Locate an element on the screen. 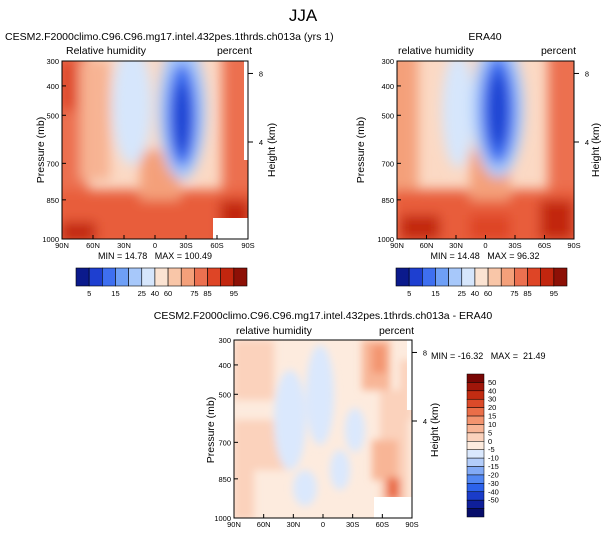  panel-model-colorbar-label: 15 is located at coordinates (115, 293).